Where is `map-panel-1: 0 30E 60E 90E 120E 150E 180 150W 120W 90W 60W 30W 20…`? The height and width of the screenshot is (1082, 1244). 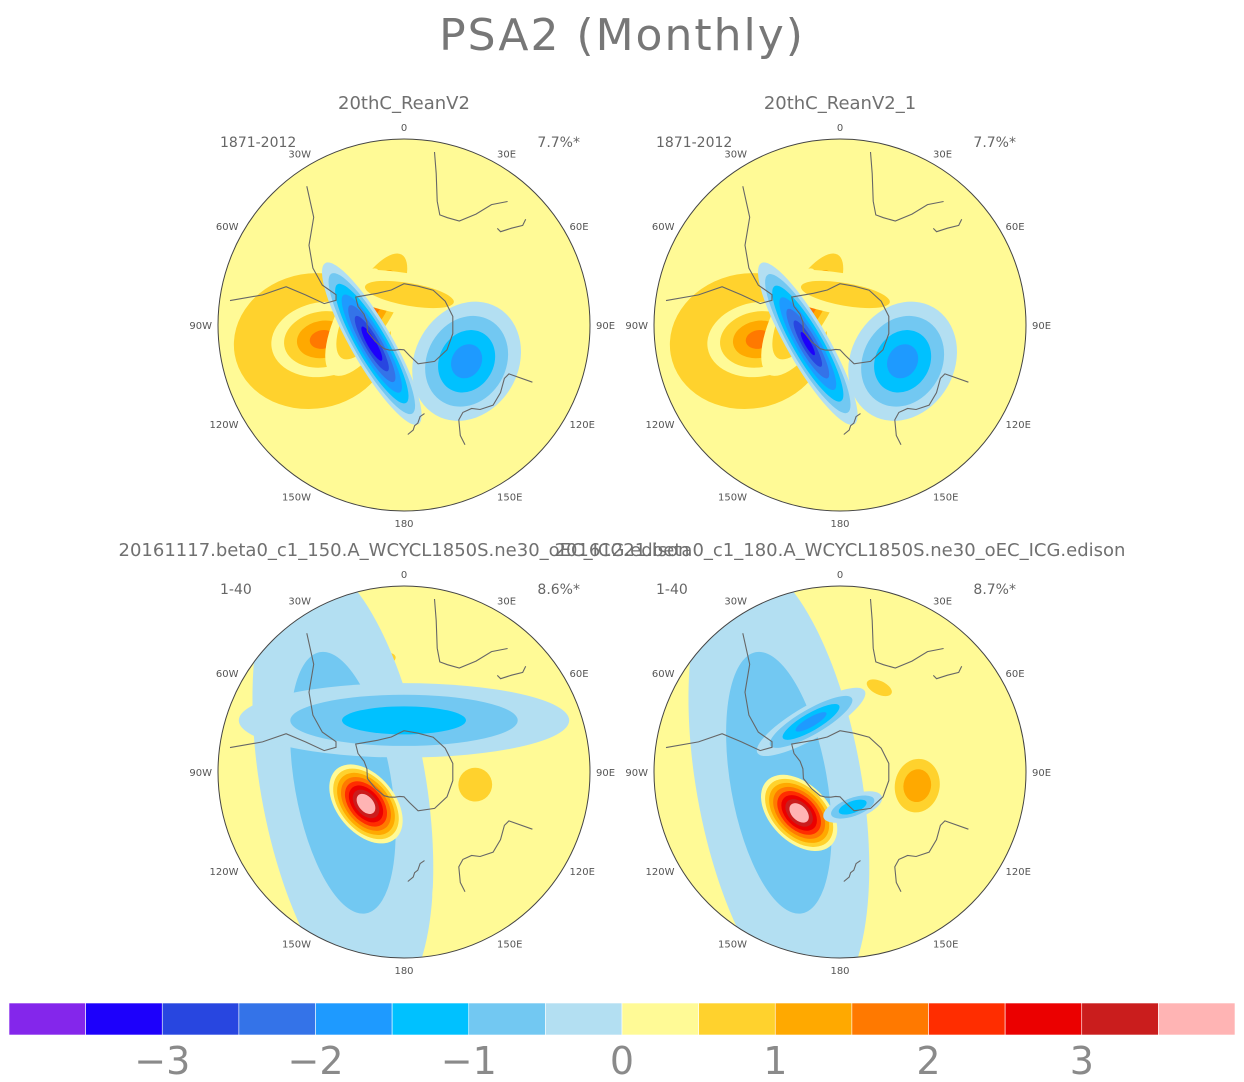
map-panel-1: 0 30E 60E 90E 120E 150E 180 150W 120W 90W 60W 30W 20… is located at coordinates (402, 311).